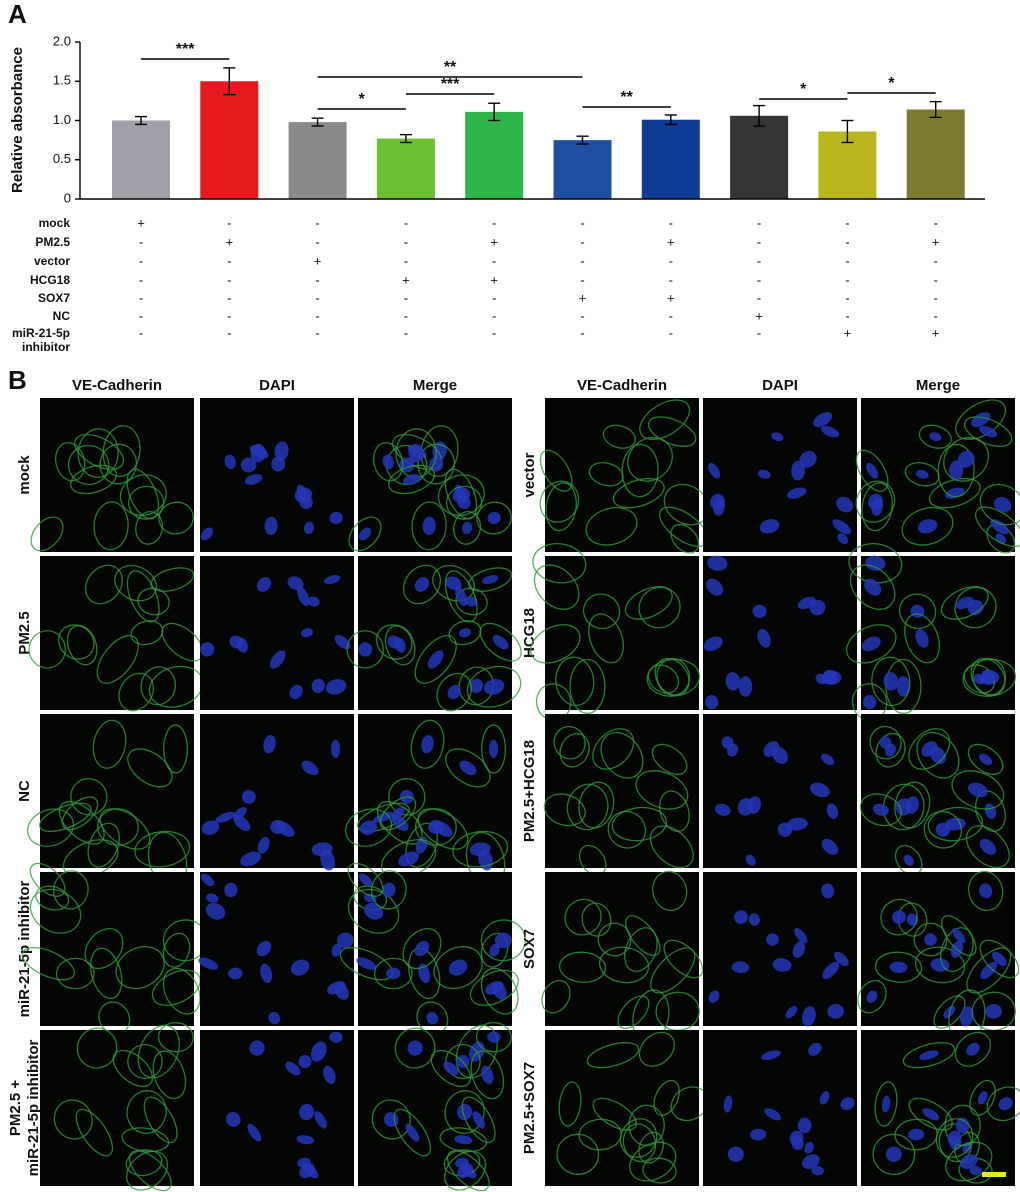 This screenshot has height=1192, width=1020. I want to click on row-label: miR-21-5p inhibitor, so click(33, 1108).